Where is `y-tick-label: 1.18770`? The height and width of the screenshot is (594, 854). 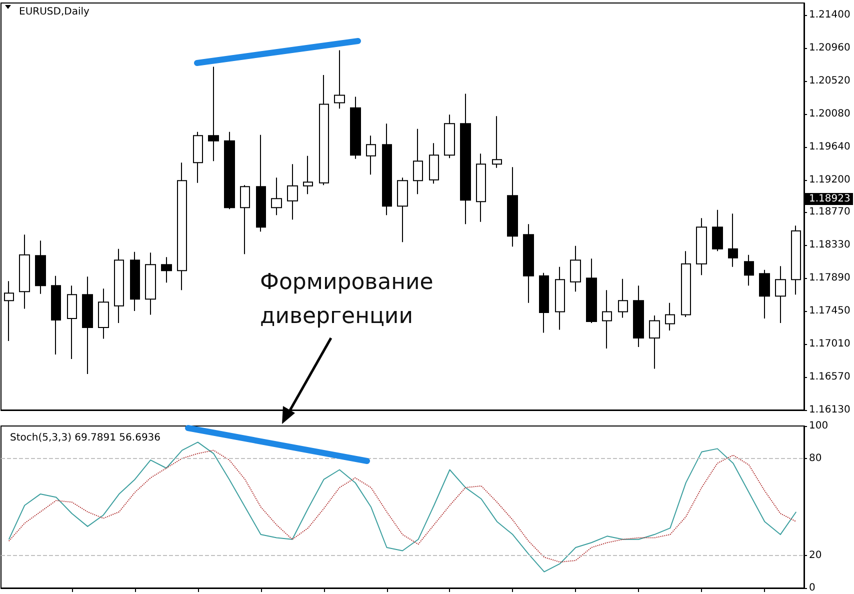
y-tick-label: 1.18770 is located at coordinates (829, 212).